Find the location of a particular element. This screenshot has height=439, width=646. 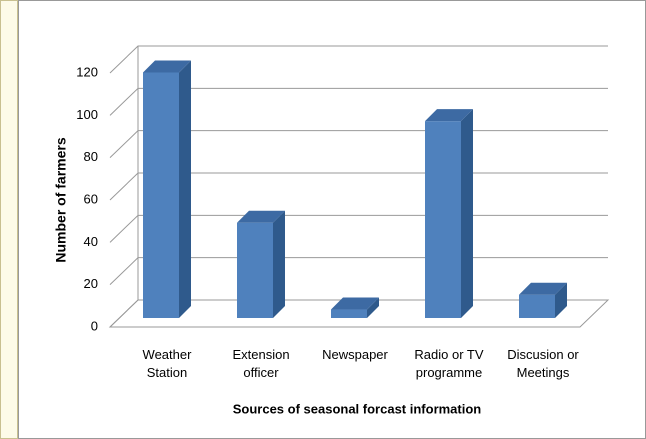

side-panel is located at coordinates (9, 219).